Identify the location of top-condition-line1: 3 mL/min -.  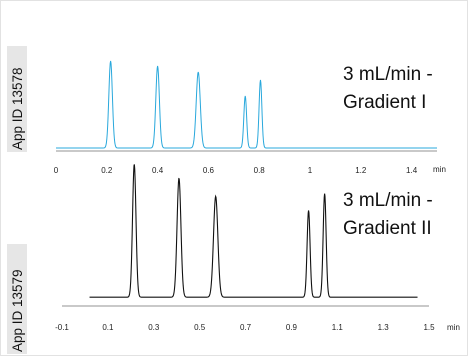
(388, 74).